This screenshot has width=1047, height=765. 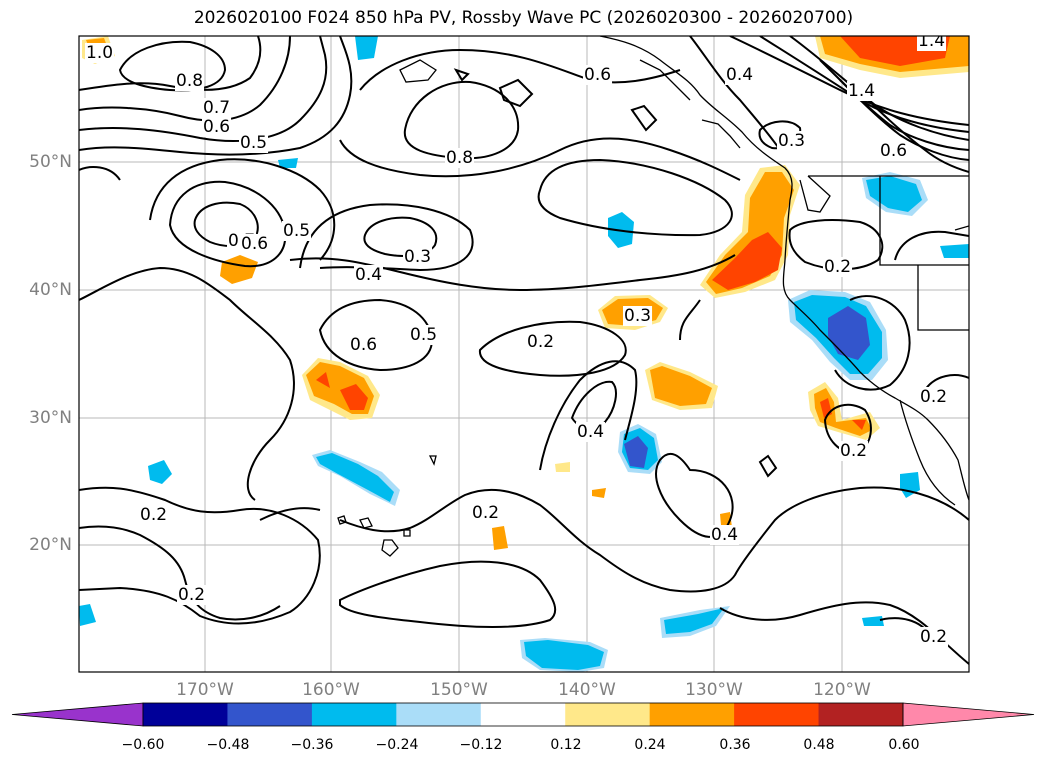 I want to click on colorbar-tick: −0.60, so click(x=143, y=745).